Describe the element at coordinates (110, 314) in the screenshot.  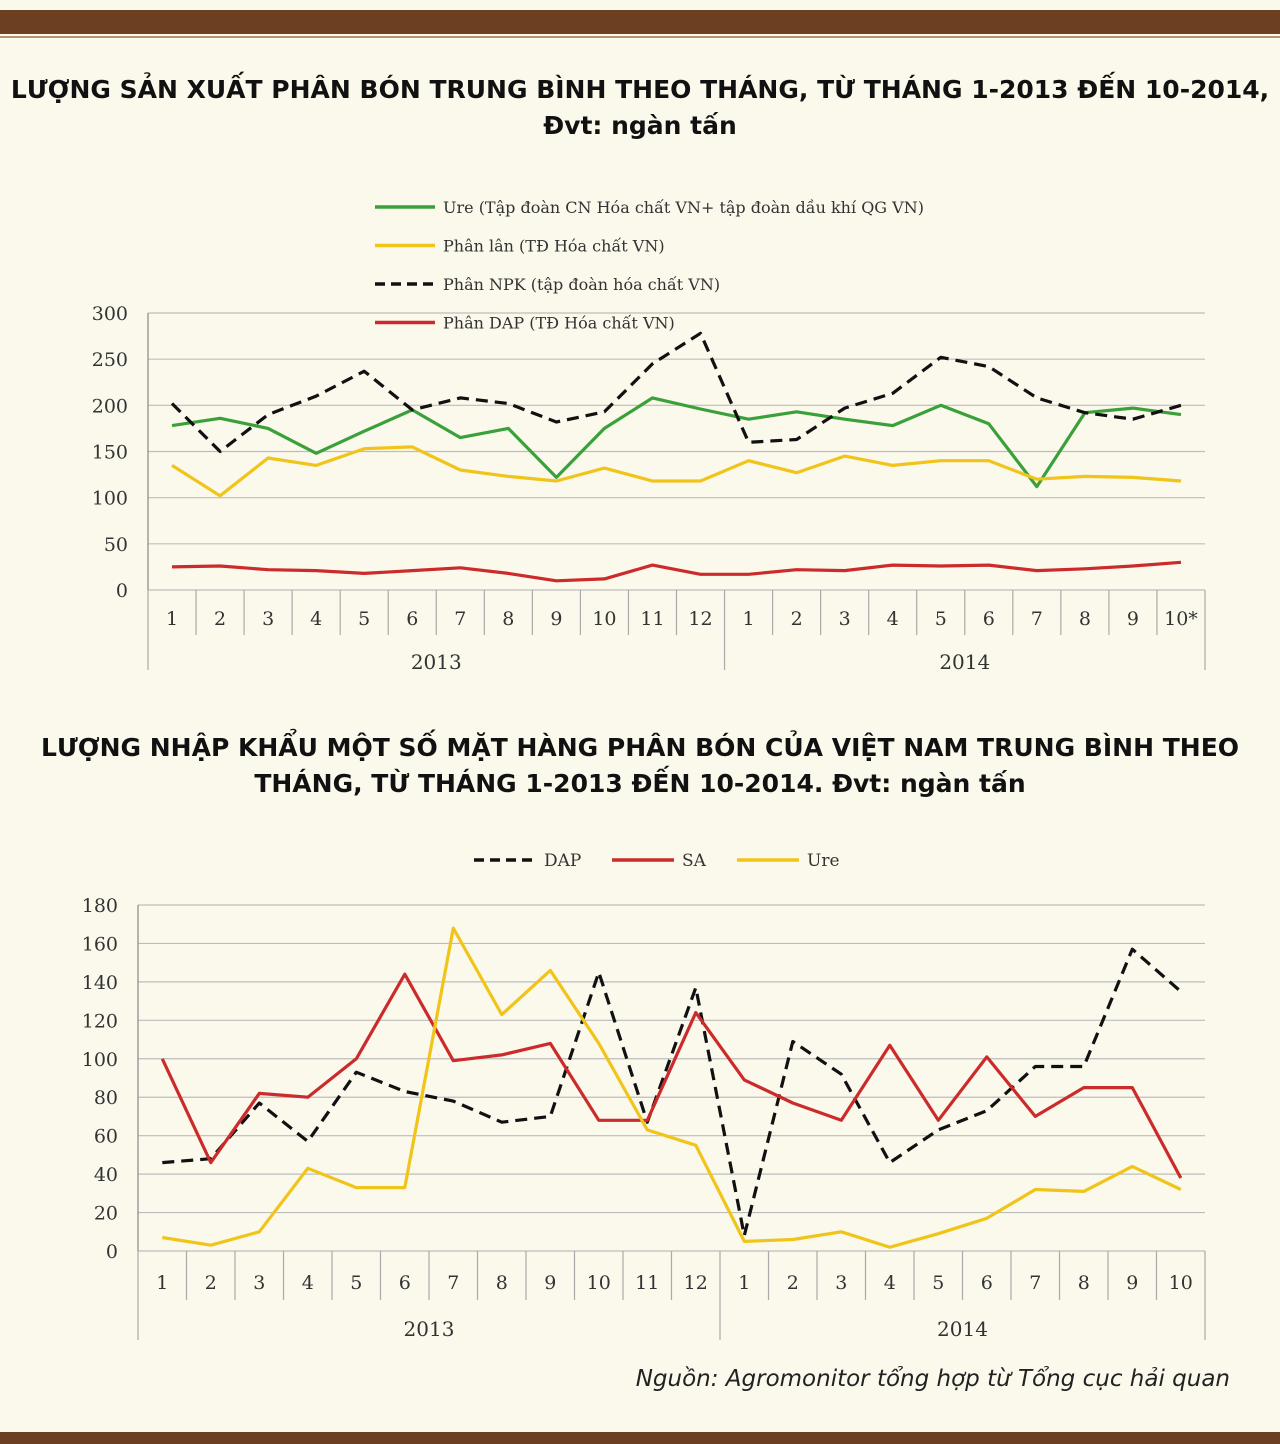
I see `y-tick-label: 300` at that location.